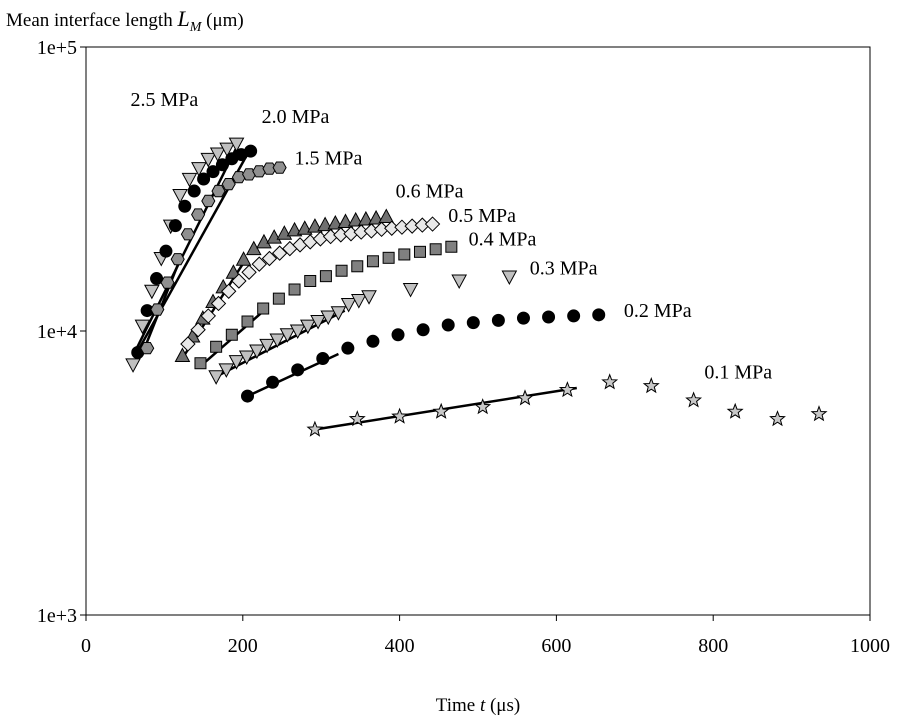 This screenshot has width=902, height=726. What do you see at coordinates (186, 248) in the screenshot?
I see `fit-line-2-5-mpa` at bounding box center [186, 248].